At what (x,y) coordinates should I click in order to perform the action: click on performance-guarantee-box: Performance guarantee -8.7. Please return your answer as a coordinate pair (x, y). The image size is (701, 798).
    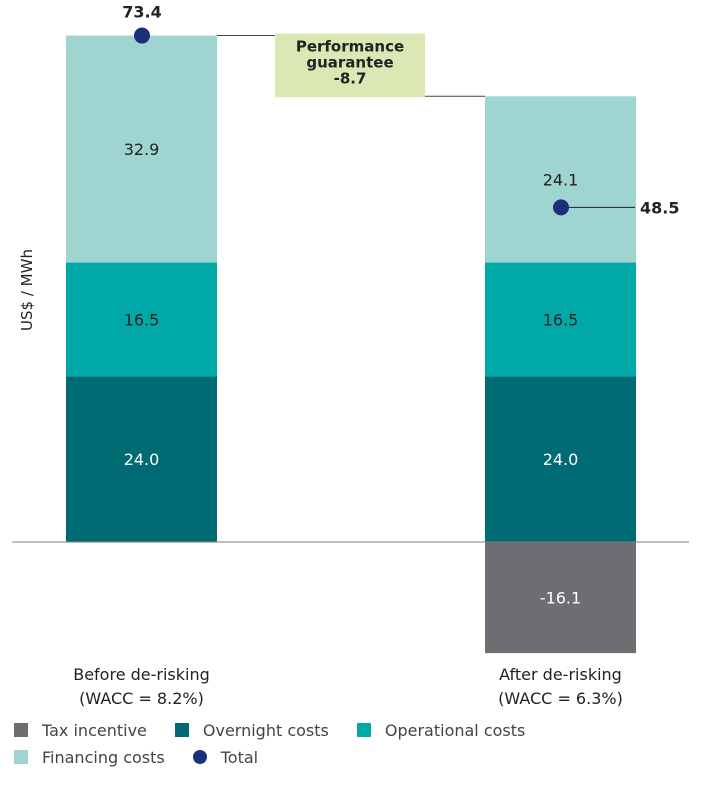
    Looking at the image, I should click on (350, 65).